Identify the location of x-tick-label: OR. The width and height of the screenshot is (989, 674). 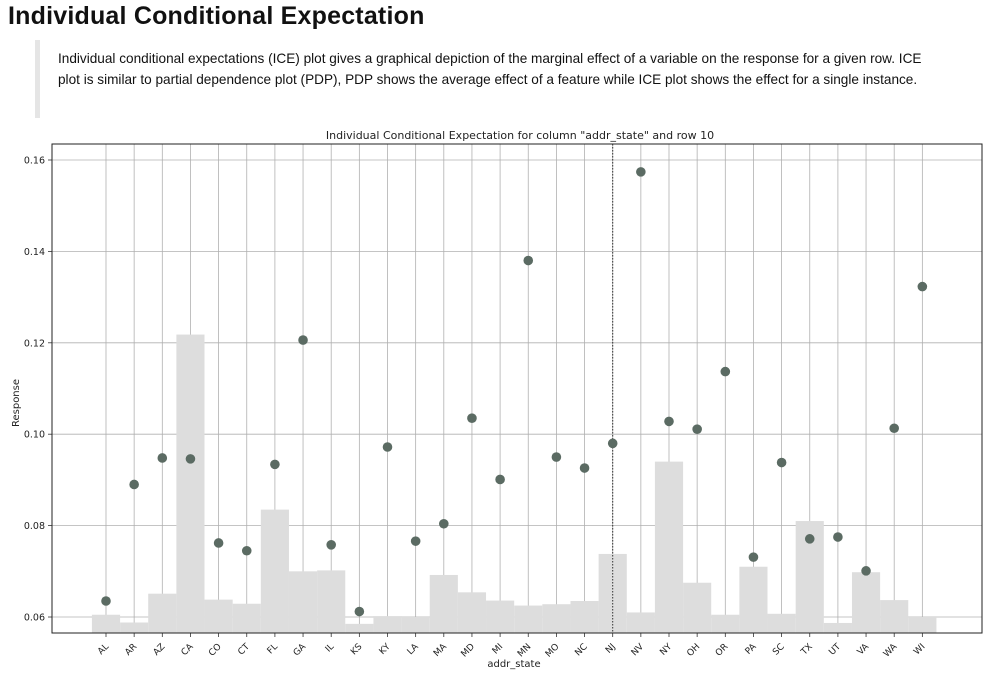
(722, 650).